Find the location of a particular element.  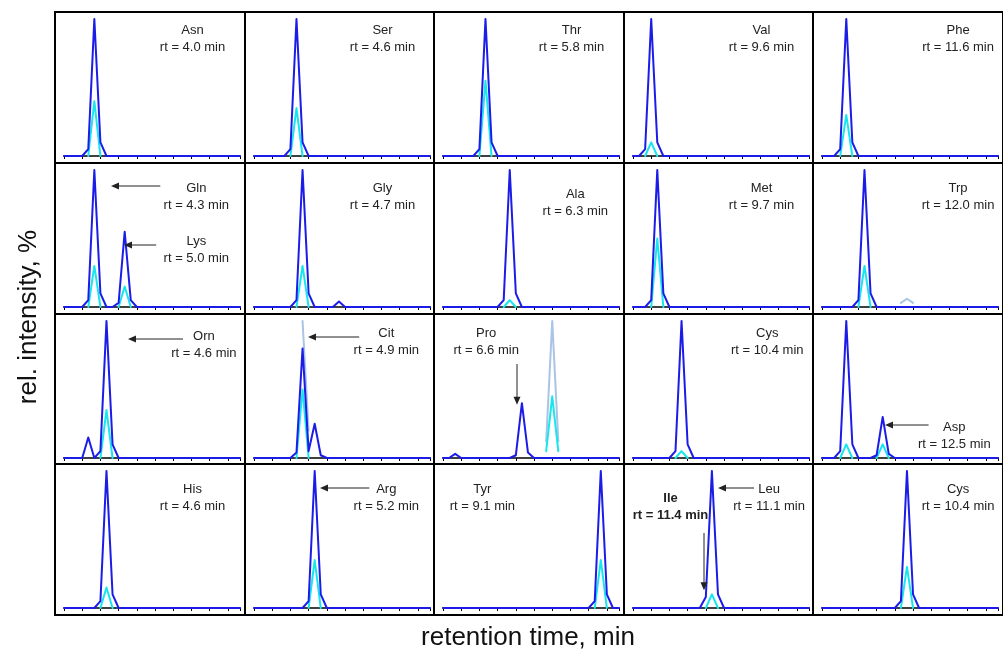

annotation: Ile rt = 11.4 min is located at coordinates (670, 506).